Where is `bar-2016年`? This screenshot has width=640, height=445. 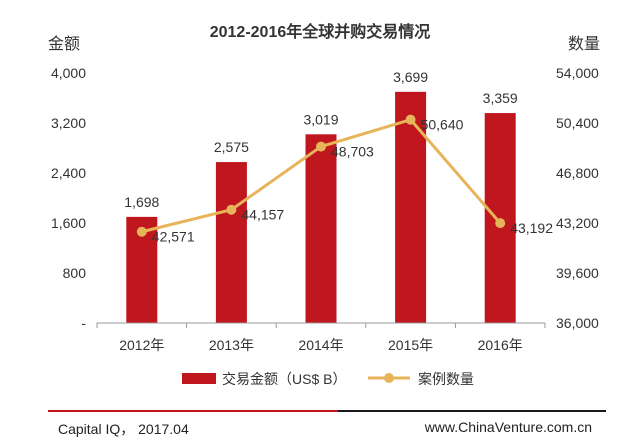
bar-2016年 is located at coordinates (500, 218).